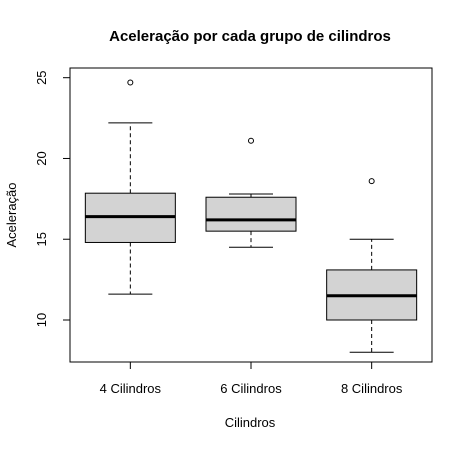 The image size is (468, 449). What do you see at coordinates (131, 388) in the screenshot?
I see `x-tick-label: 4 Cilindros` at bounding box center [131, 388].